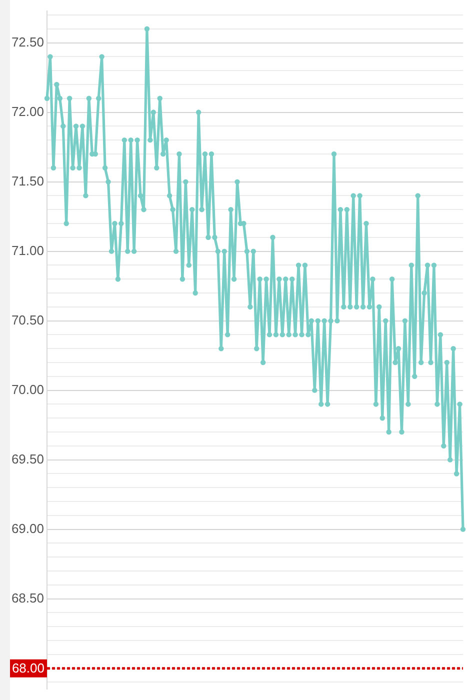 Image resolution: width=467 pixels, height=700 pixels. I want to click on y-tick-label: 69.00, so click(27, 528).